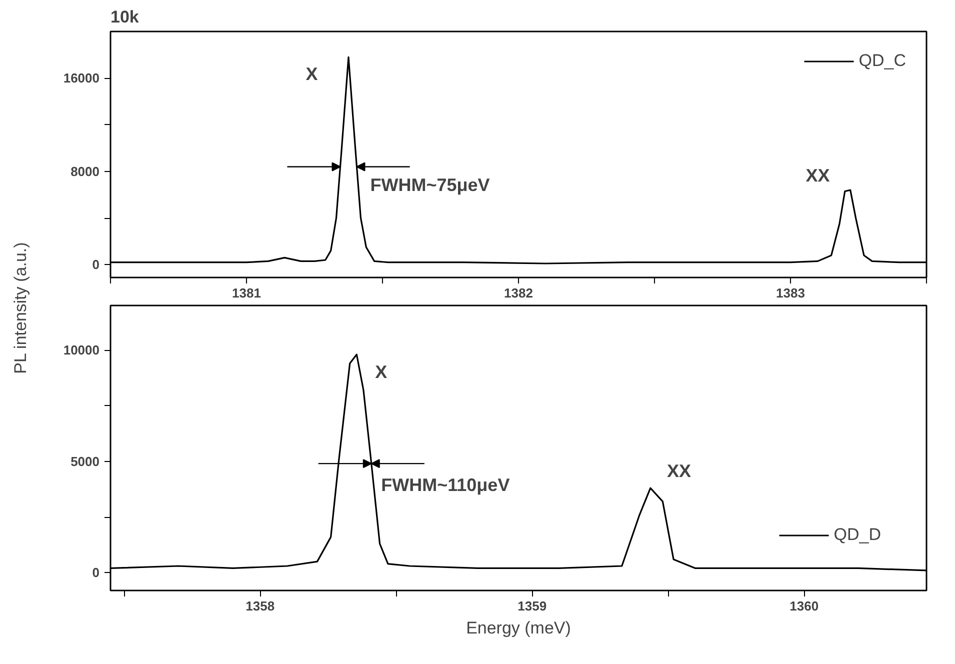 The height and width of the screenshot is (664, 955). What do you see at coordinates (532, 606) in the screenshot?
I see `x-tick-label: 1359` at bounding box center [532, 606].